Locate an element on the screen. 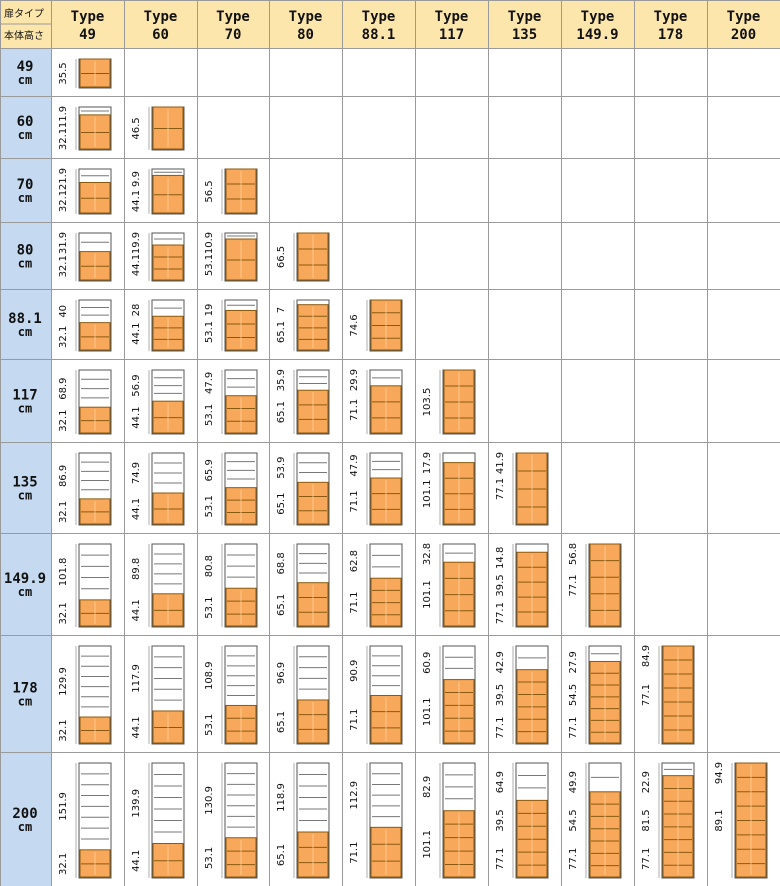  cabinet-178-type-88.1: 90.9 71.1 is located at coordinates (376, 695).